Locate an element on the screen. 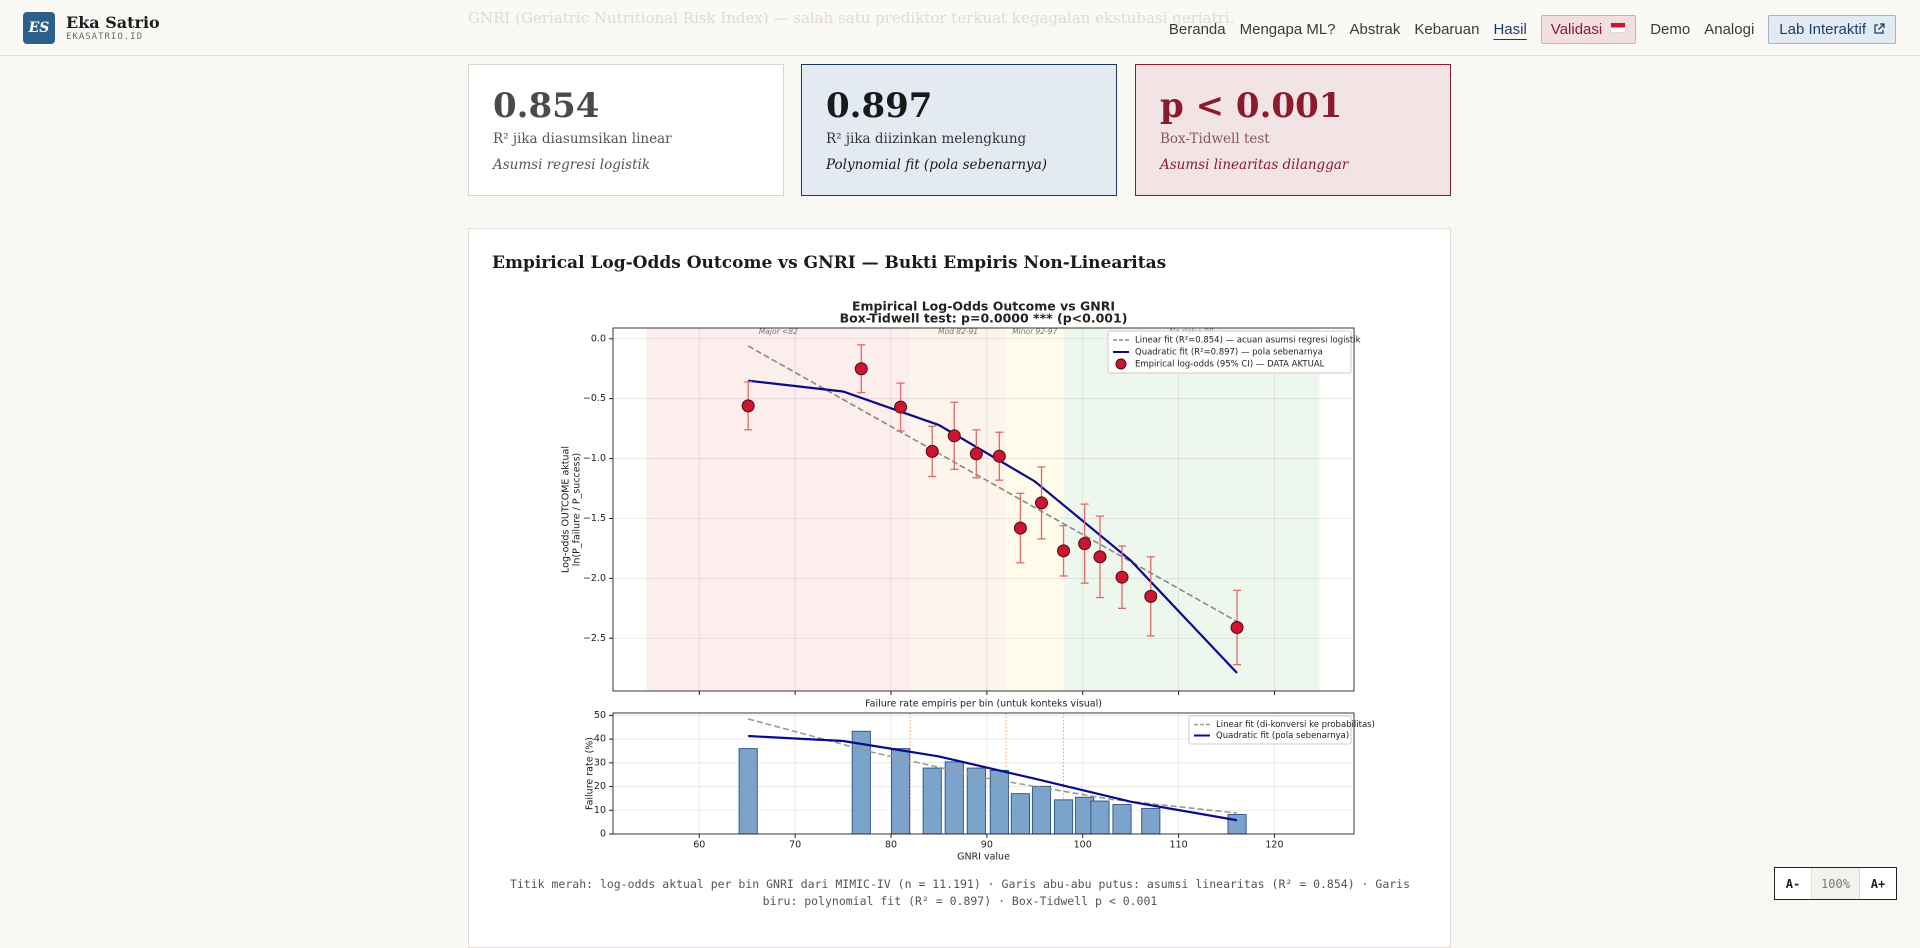 This screenshot has height=948, width=1920. chart-subtitle: Box-Tidwell test: p=0.0000 *** (p<0.001) is located at coordinates (984, 318).